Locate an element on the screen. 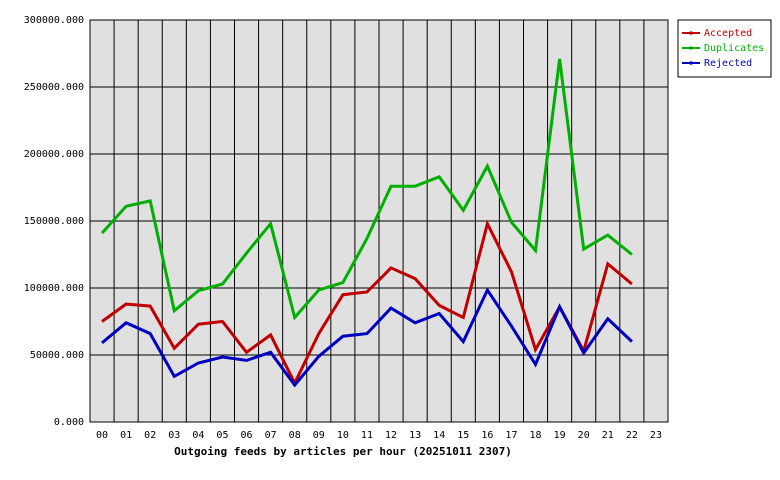 This screenshot has height=480, width=780. legend: Accepted Duplicates Rejected is located at coordinates (724, 48).